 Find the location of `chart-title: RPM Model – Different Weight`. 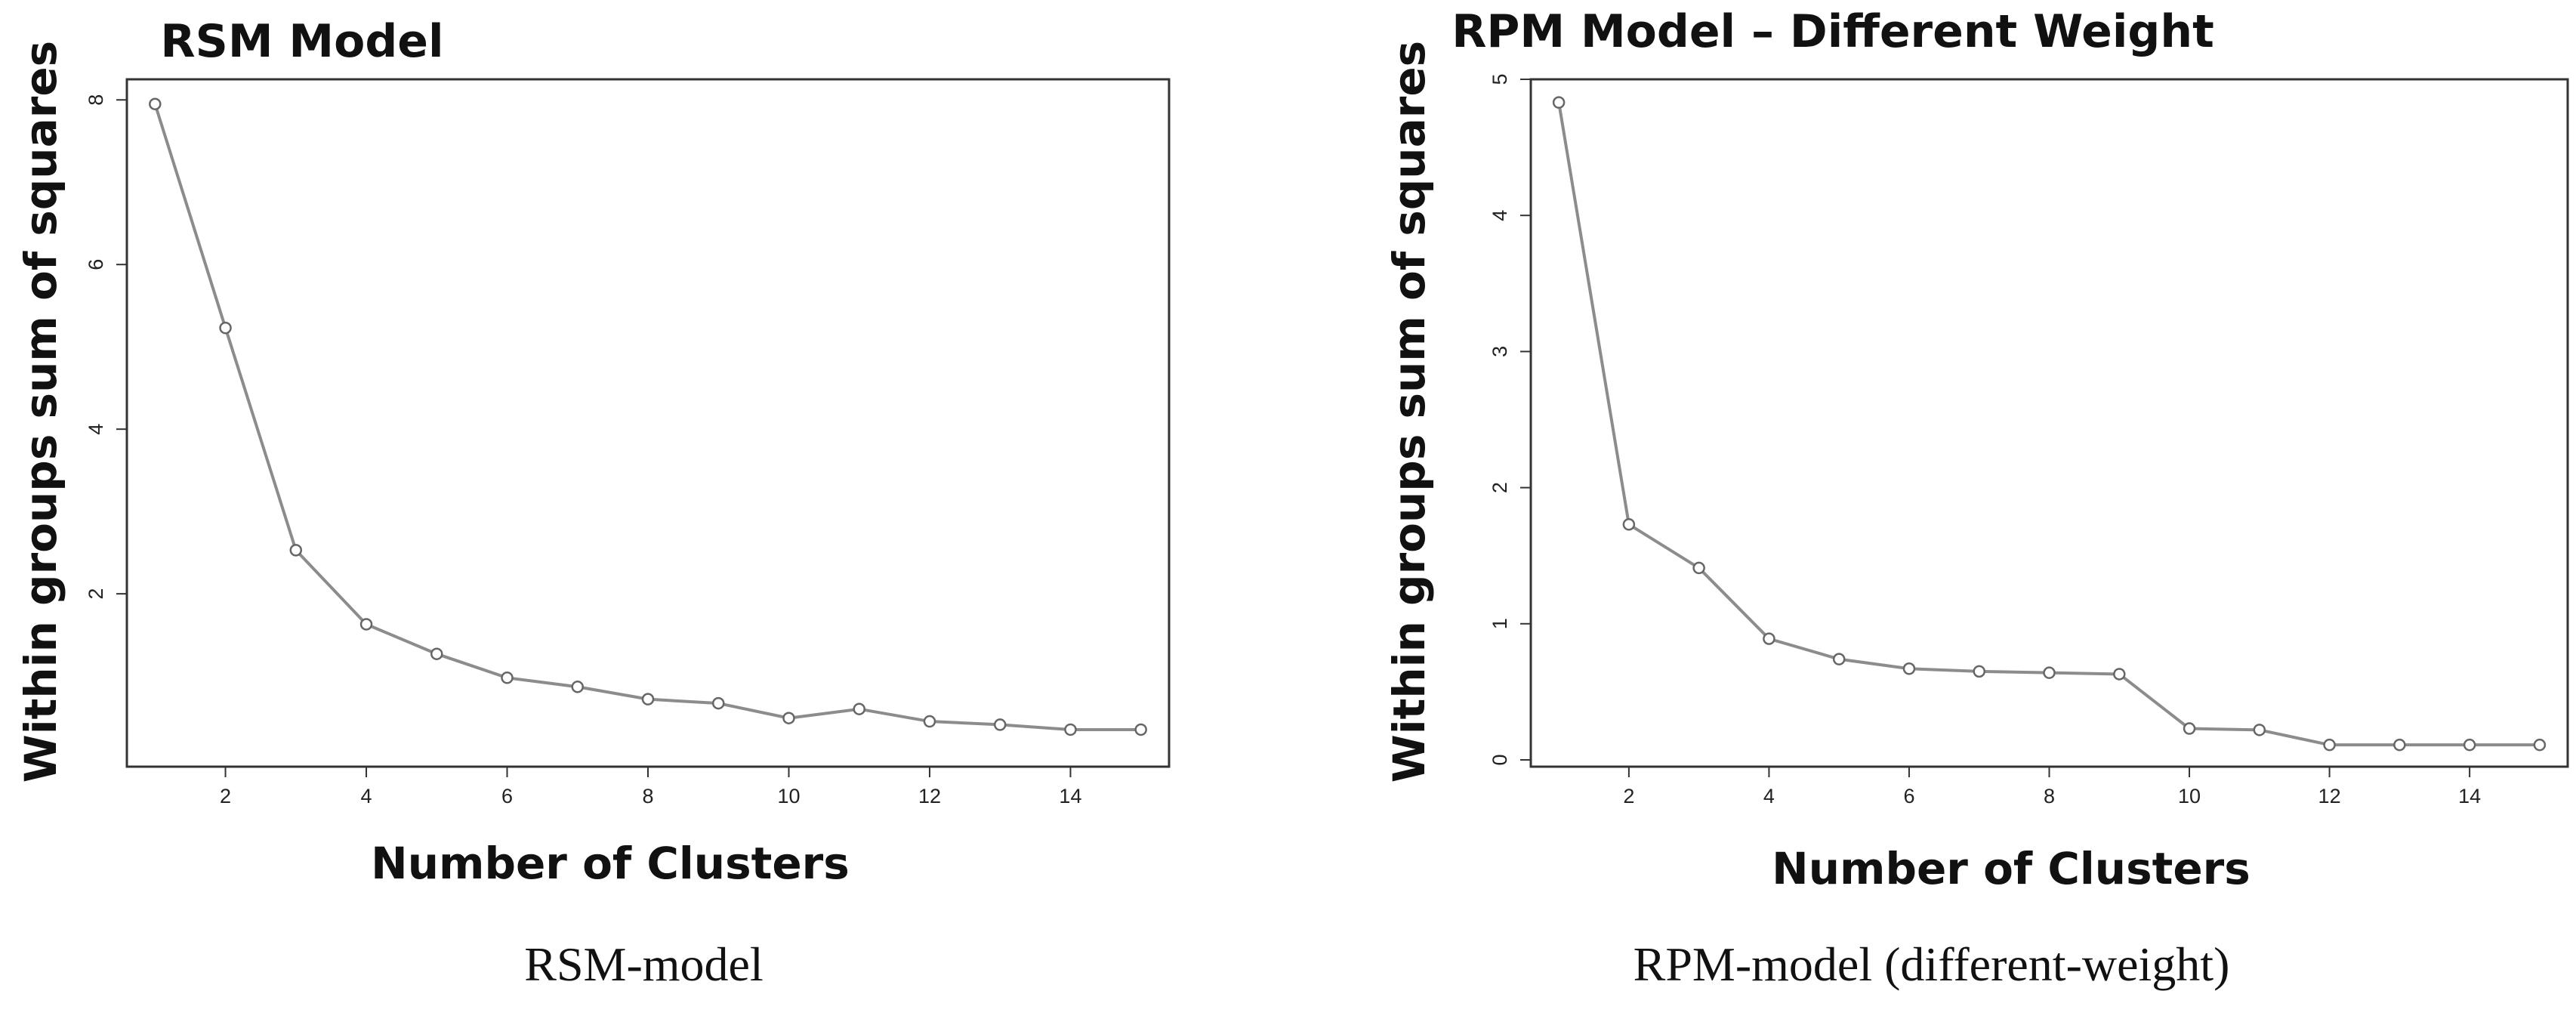

chart-title: RPM Model – Different Weight is located at coordinates (1833, 31).